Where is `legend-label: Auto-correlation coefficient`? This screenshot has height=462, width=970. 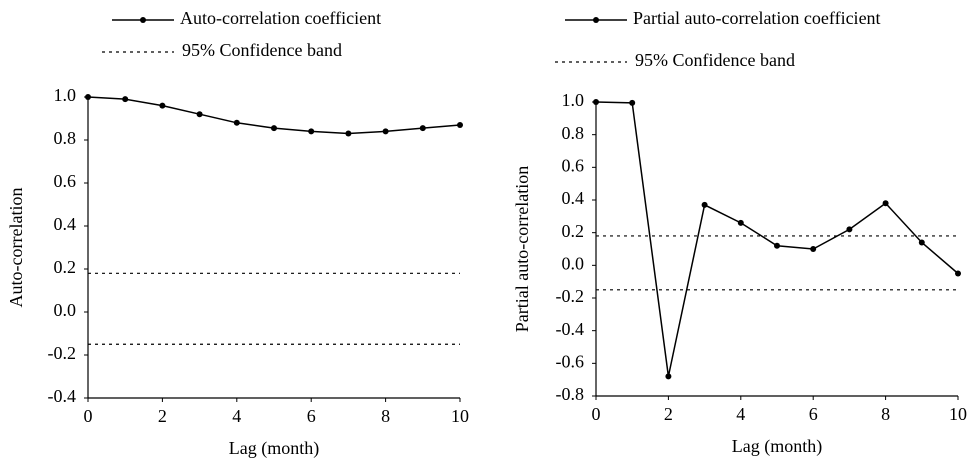 legend-label: Auto-correlation coefficient is located at coordinates (280, 18).